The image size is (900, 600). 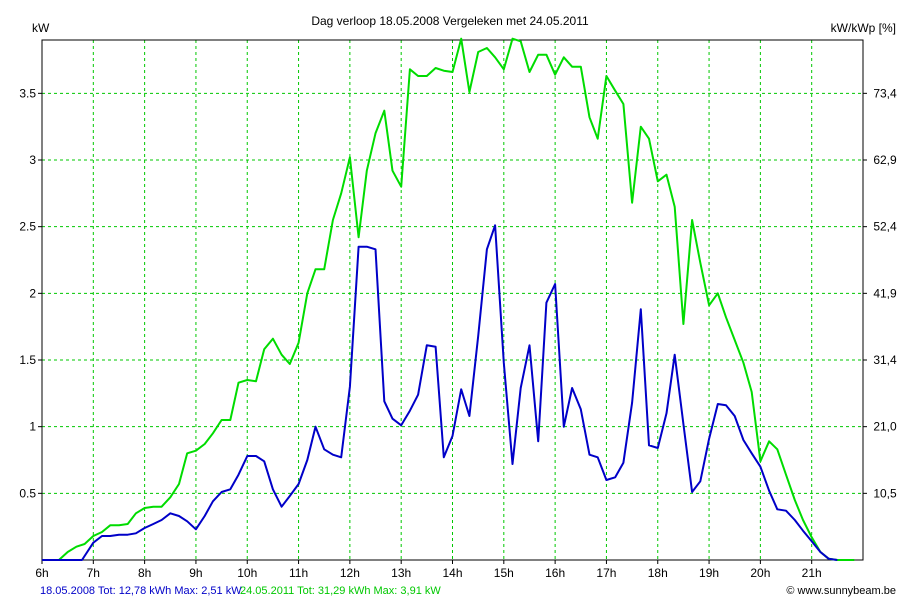 I want to click on x-tick-label: 20h, so click(x=760, y=573).